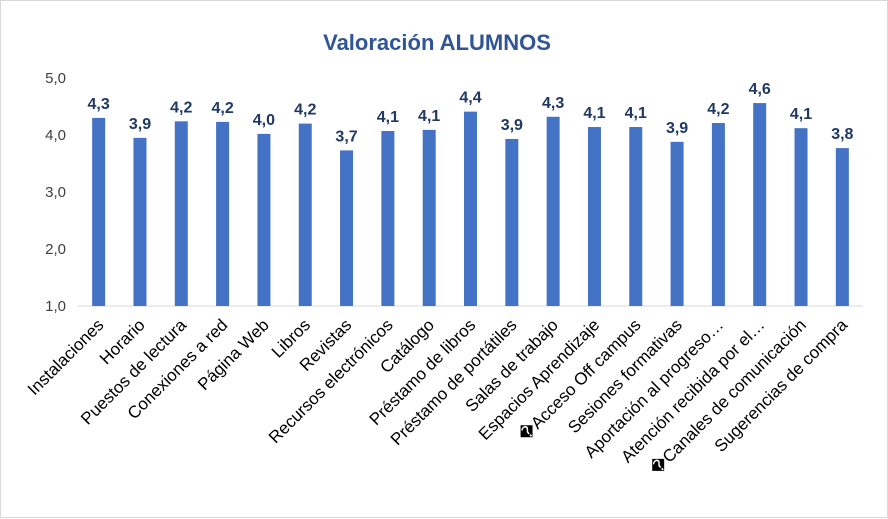 The height and width of the screenshot is (519, 888). What do you see at coordinates (842, 134) in the screenshot?
I see `data-label: 3,8` at bounding box center [842, 134].